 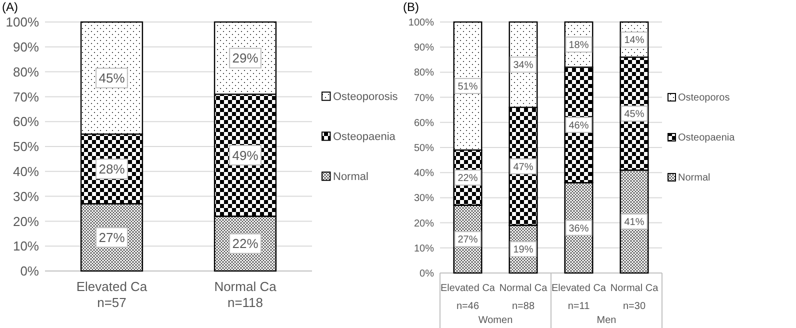 What do you see at coordinates (578, 228) in the screenshot?
I see `data-label: 36%` at bounding box center [578, 228].